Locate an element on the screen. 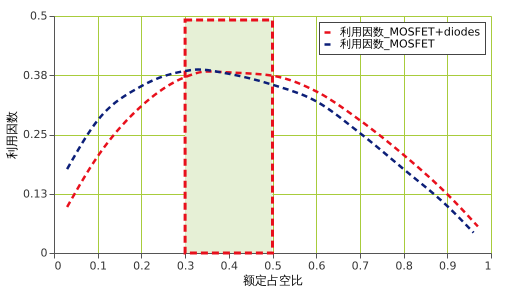 The height and width of the screenshot is (291, 512). y-tick-label: 0.38 is located at coordinates (35, 75).